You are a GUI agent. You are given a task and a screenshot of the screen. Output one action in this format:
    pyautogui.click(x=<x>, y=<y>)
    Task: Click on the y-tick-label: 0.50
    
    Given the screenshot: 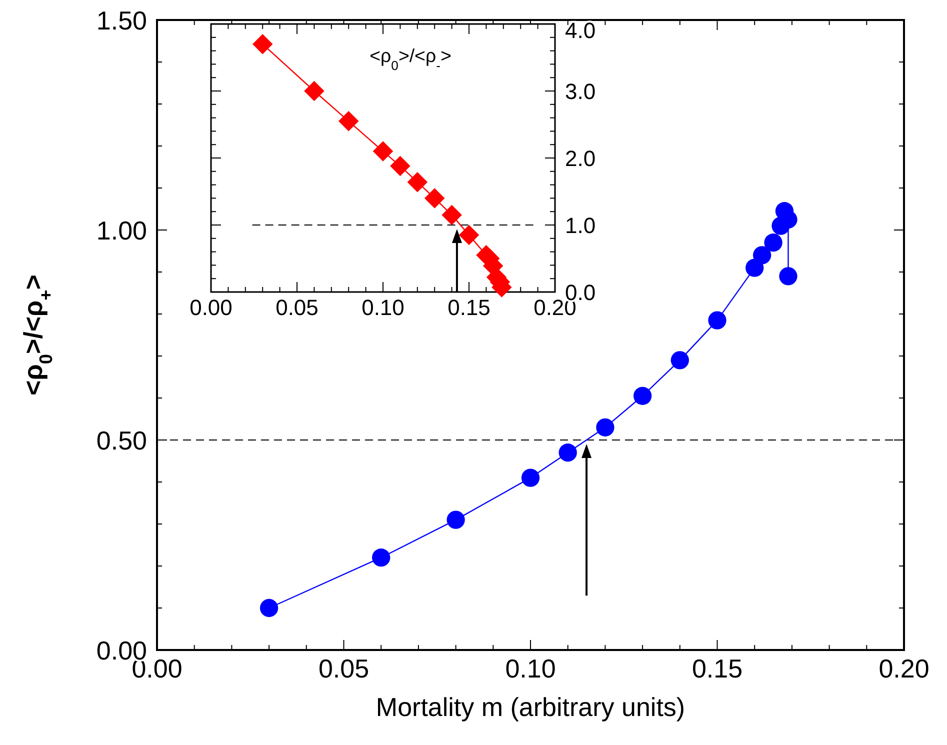 What is the action you would take?
    pyautogui.click(x=121, y=440)
    